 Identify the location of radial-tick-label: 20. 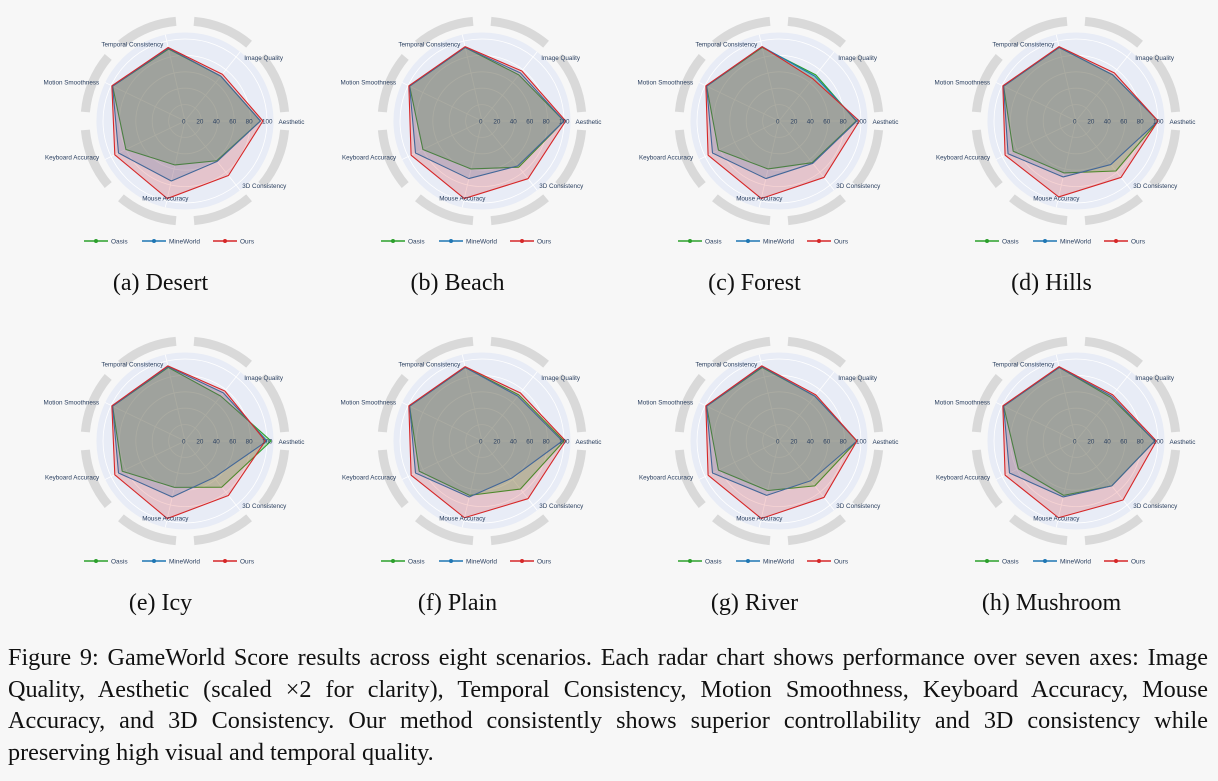
(794, 122).